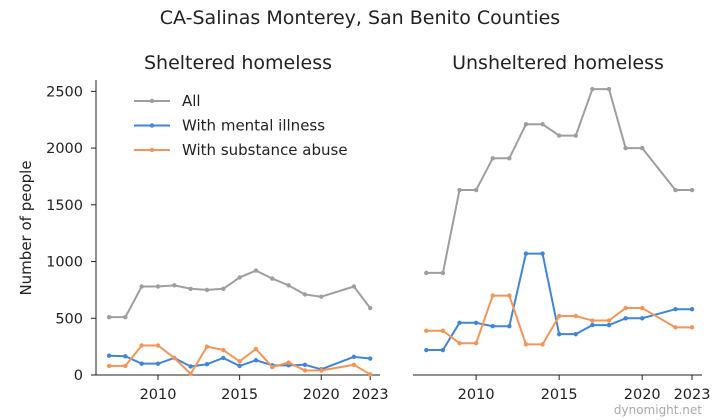 The height and width of the screenshot is (420, 720). What do you see at coordinates (69, 319) in the screenshot?
I see `y-tick-label: 500` at bounding box center [69, 319].